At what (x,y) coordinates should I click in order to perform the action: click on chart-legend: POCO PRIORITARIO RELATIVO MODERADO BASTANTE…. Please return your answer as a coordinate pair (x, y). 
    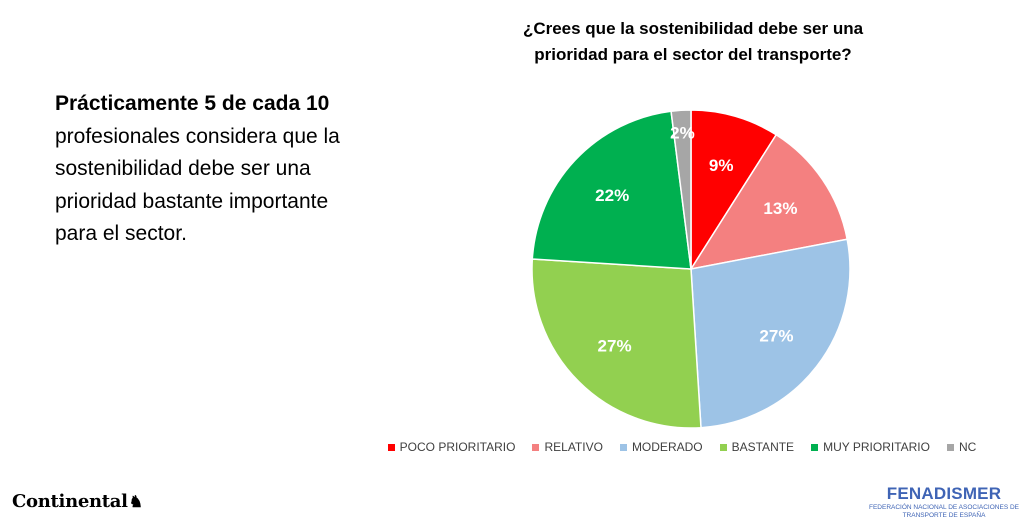
    Looking at the image, I should click on (682, 447).